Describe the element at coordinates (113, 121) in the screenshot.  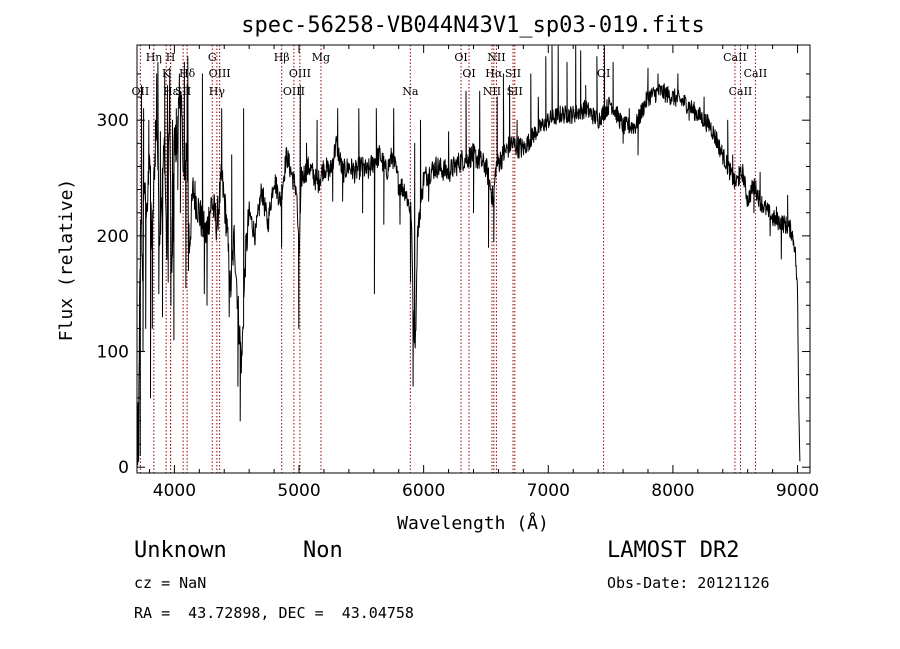
I see `y-tick-label: 300` at that location.